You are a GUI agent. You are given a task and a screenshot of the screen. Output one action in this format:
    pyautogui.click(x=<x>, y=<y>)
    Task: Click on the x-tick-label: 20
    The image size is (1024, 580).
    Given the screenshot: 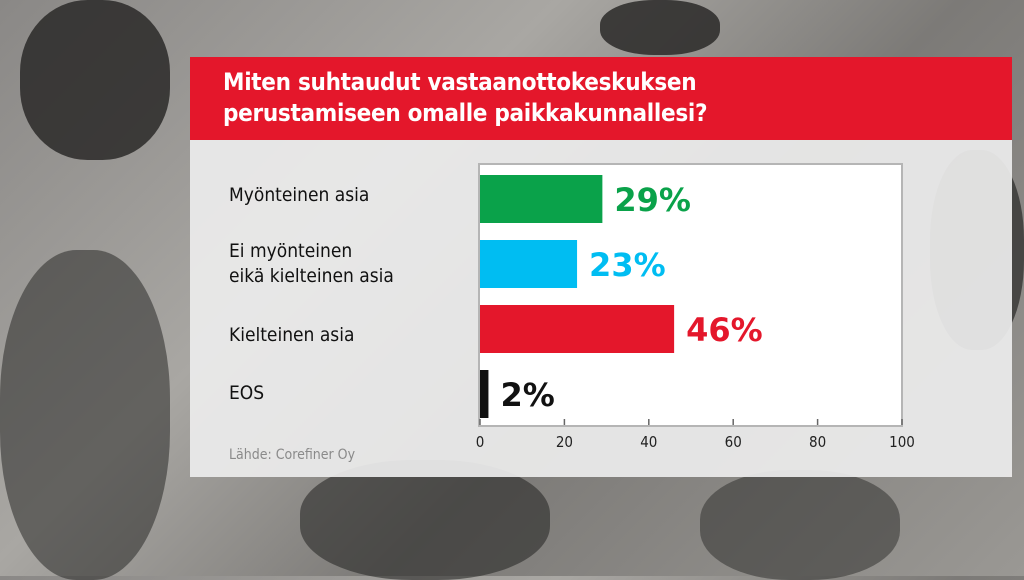 What is the action you would take?
    pyautogui.click(x=564, y=442)
    